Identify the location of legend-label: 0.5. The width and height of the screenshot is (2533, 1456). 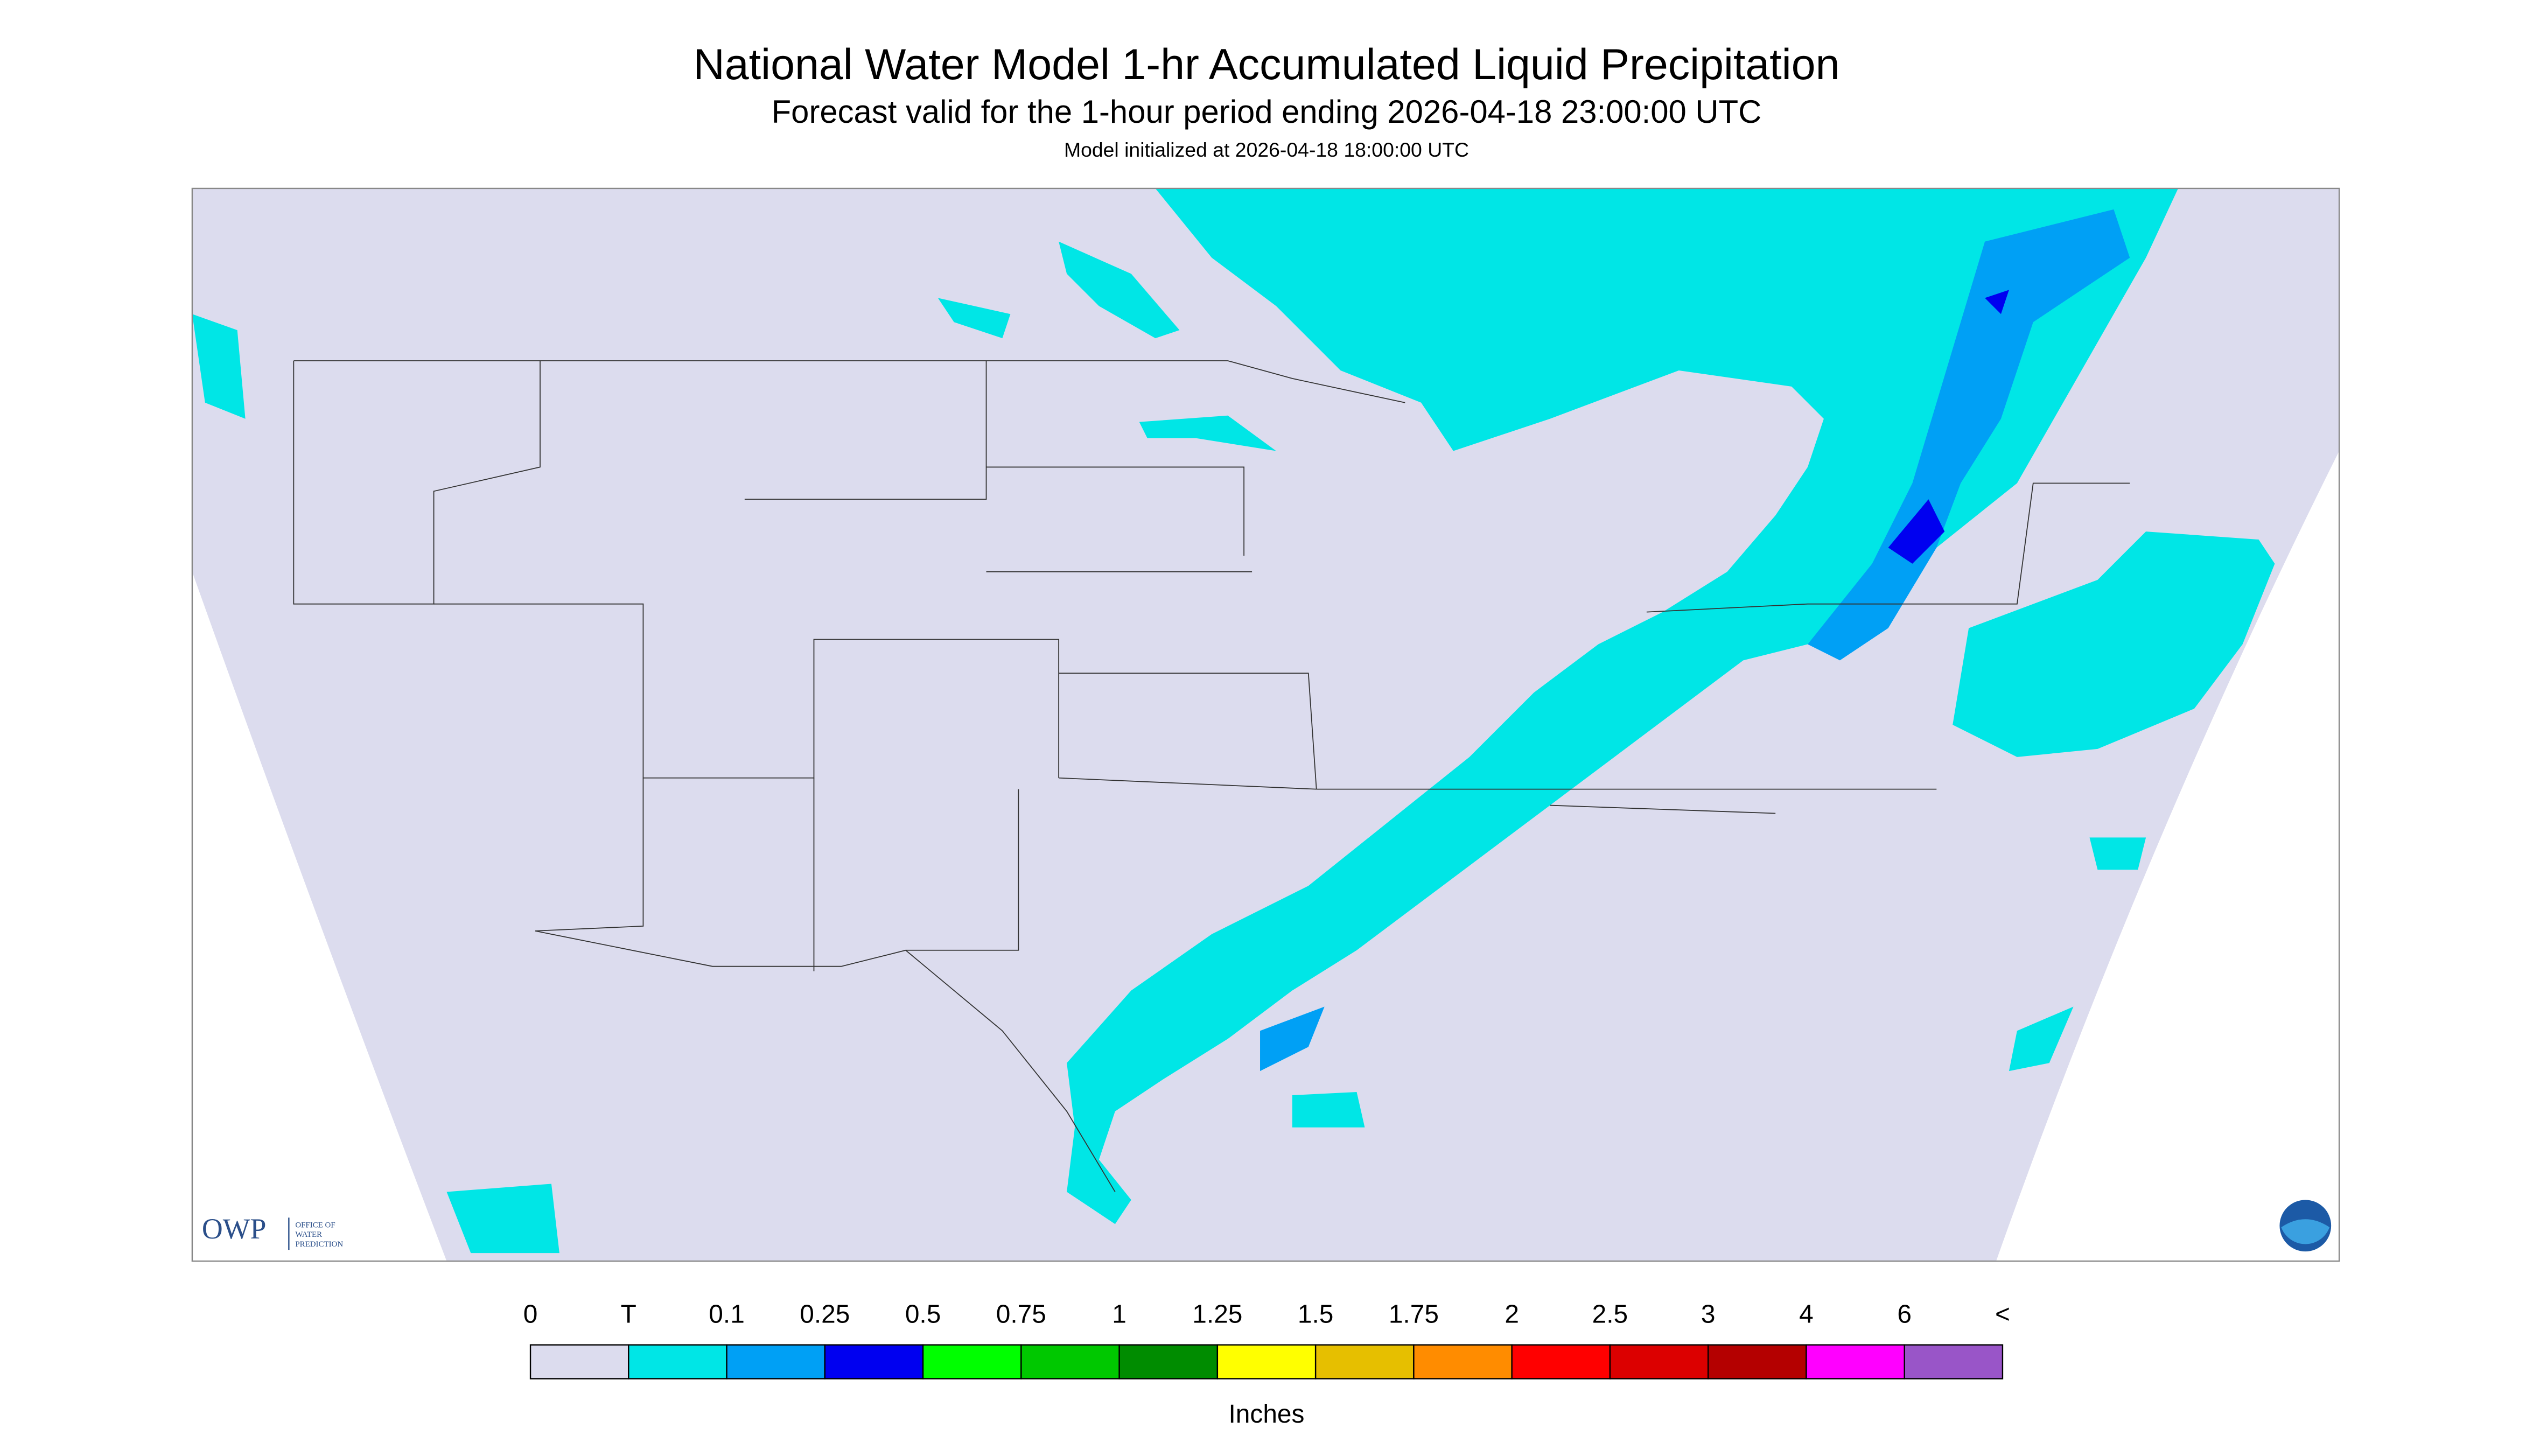
(923, 1314).